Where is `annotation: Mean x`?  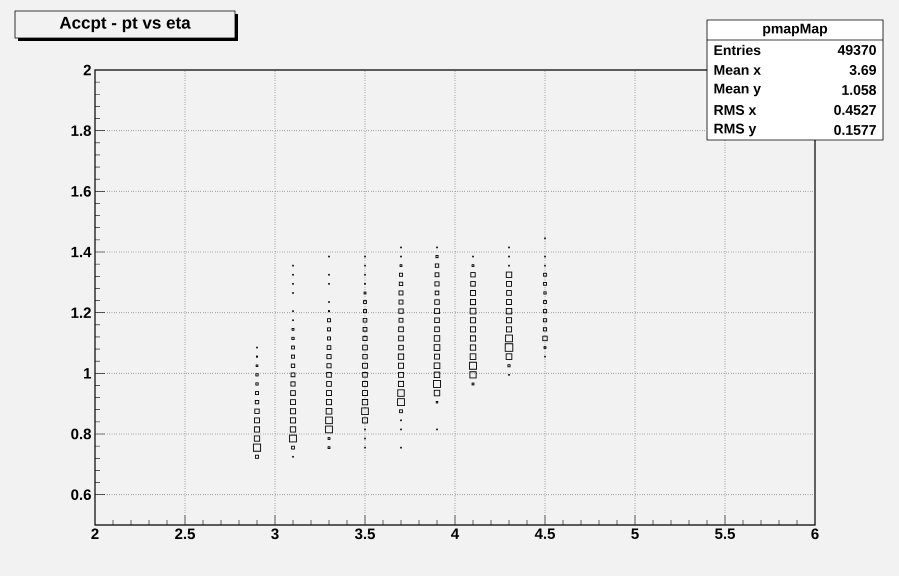
annotation: Mean x is located at coordinates (737, 70).